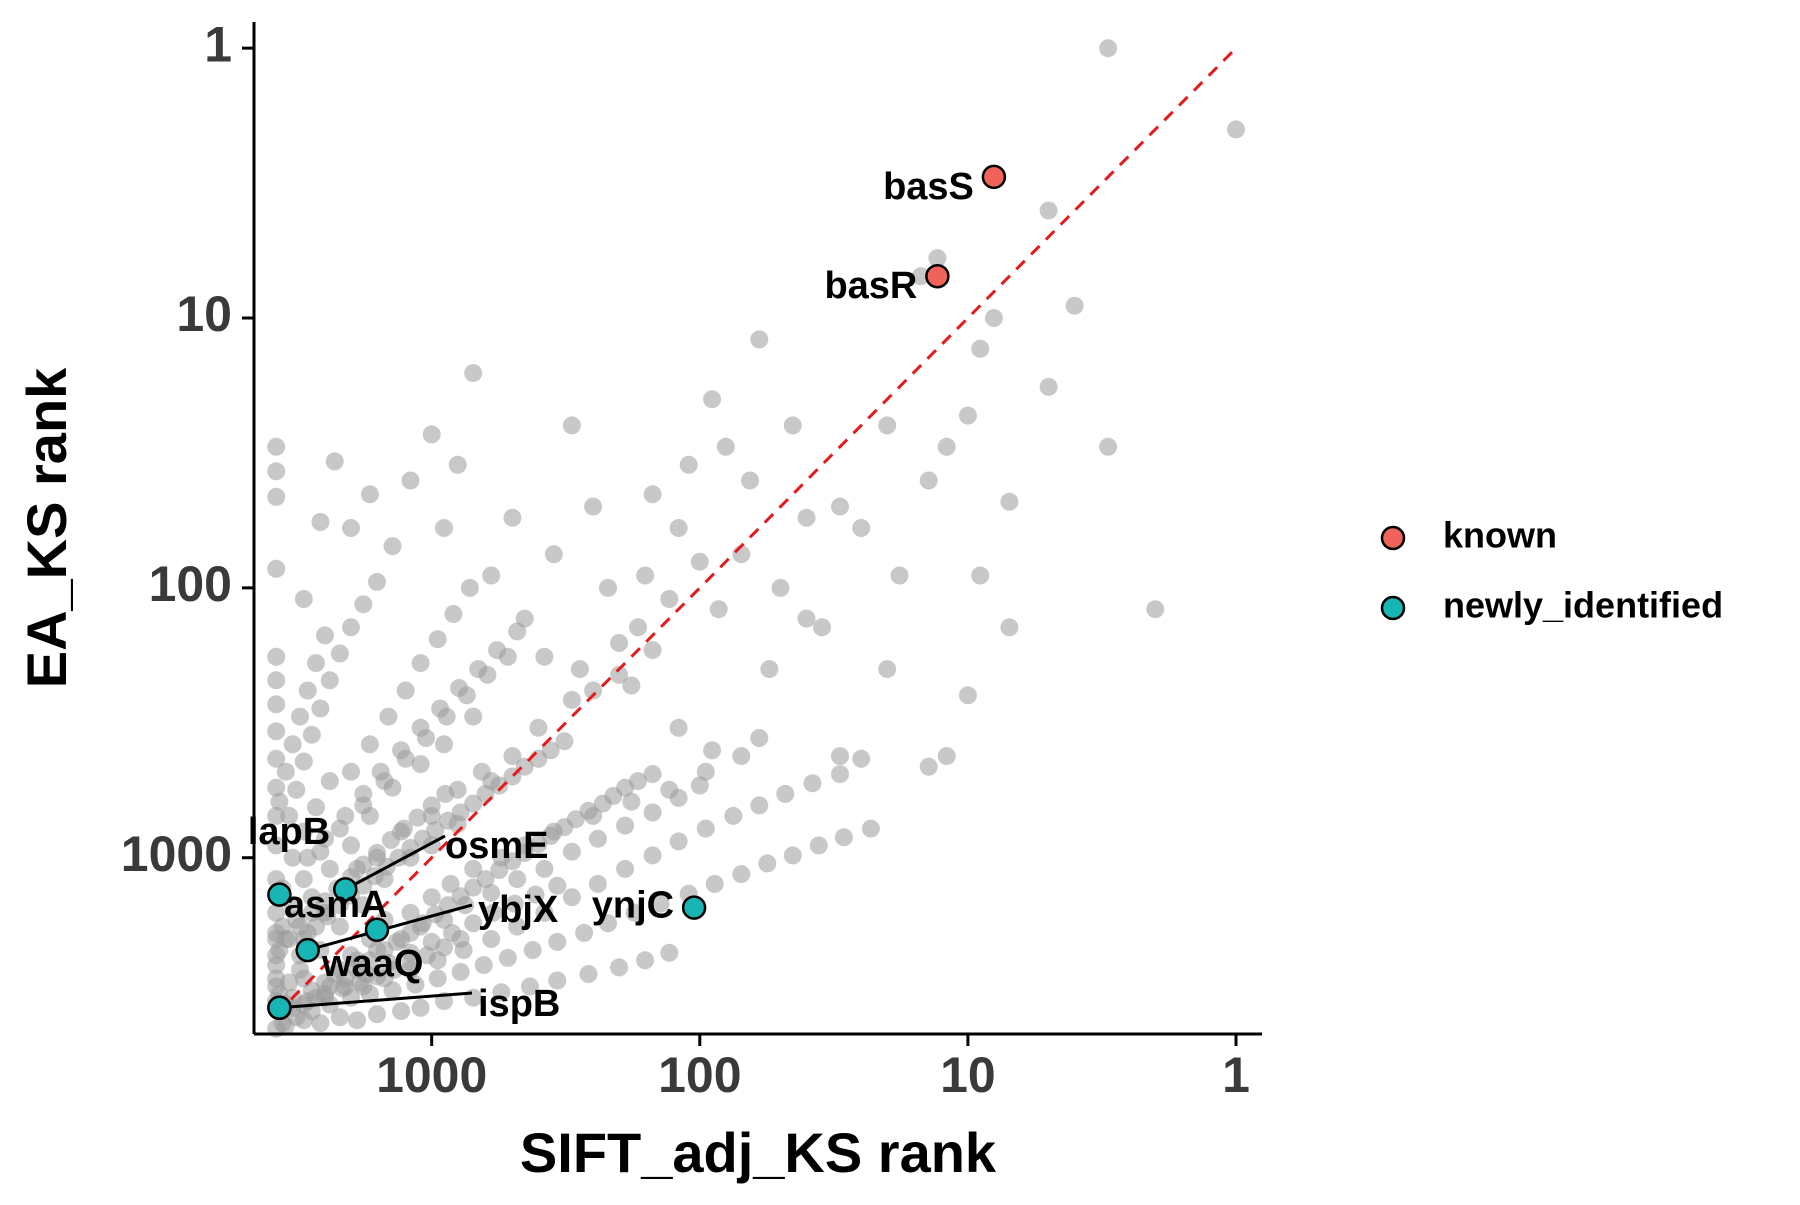 This screenshot has width=1800, height=1205. I want to click on x-tick-label: 1000, so click(431, 1075).